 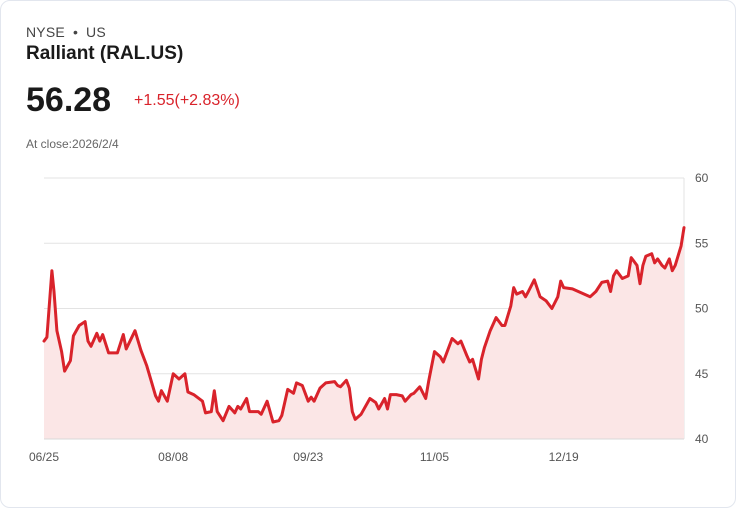 What do you see at coordinates (702, 309) in the screenshot?
I see `y-tick-label: 50` at bounding box center [702, 309].